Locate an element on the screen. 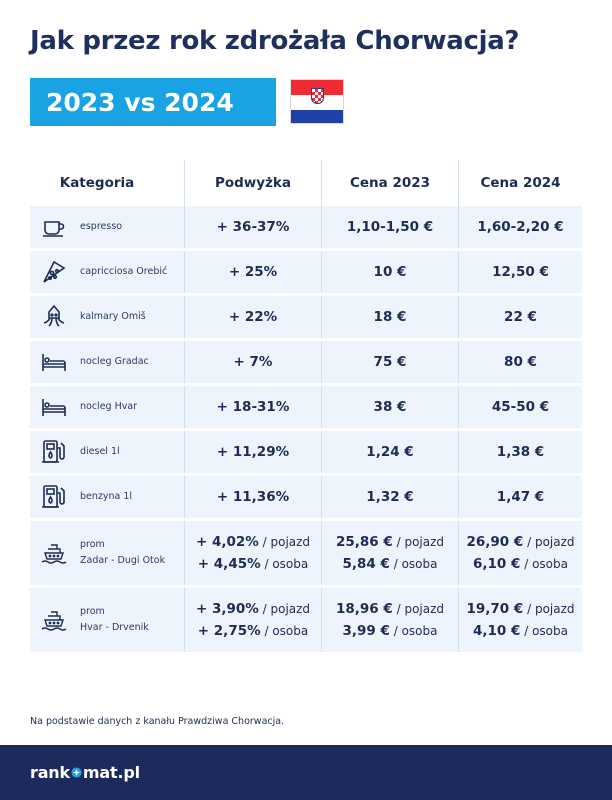 This screenshot has width=612, height=800. table-row: espresso + 36-37% 1,10-1,50 € 1,60-2,20 € is located at coordinates (306, 228).